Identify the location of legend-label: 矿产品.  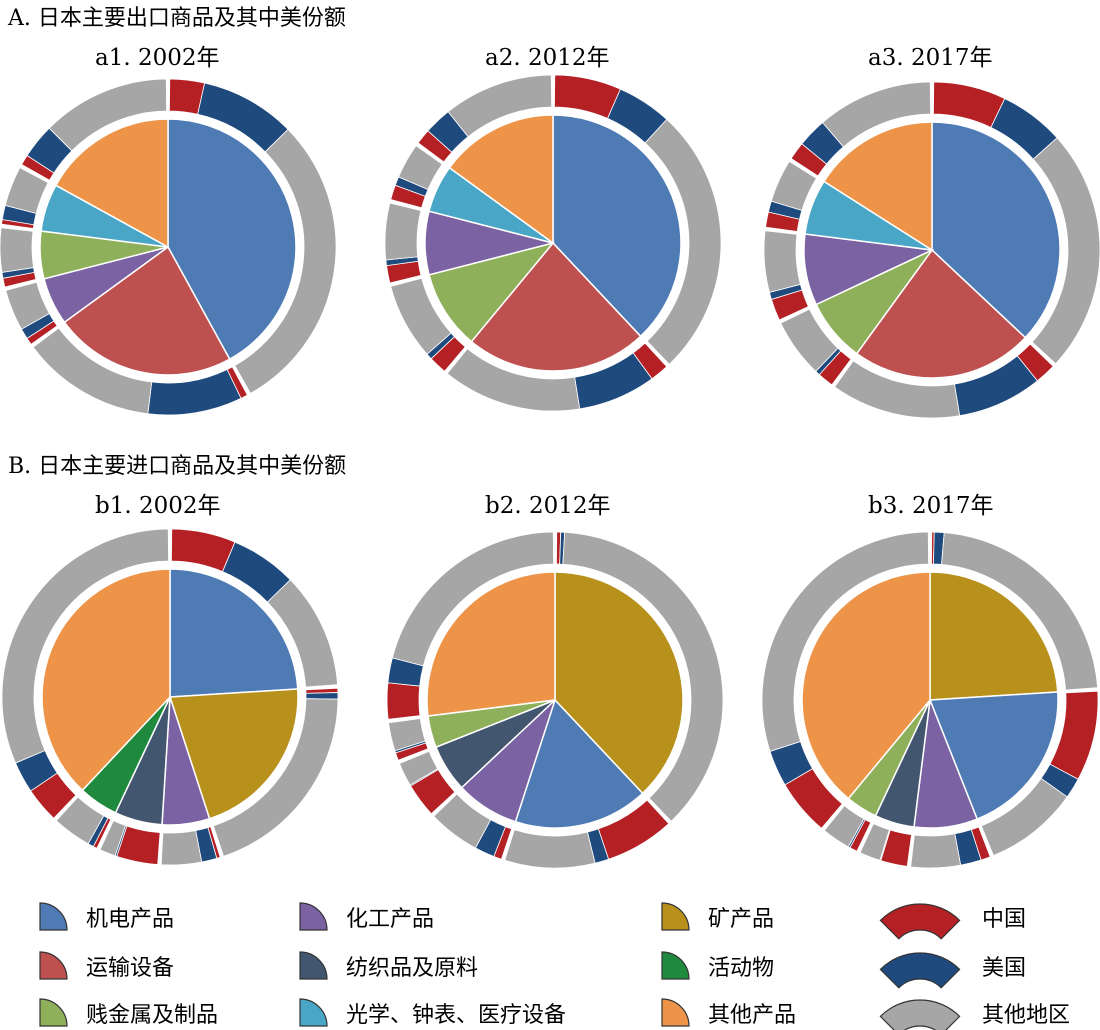
(741, 919).